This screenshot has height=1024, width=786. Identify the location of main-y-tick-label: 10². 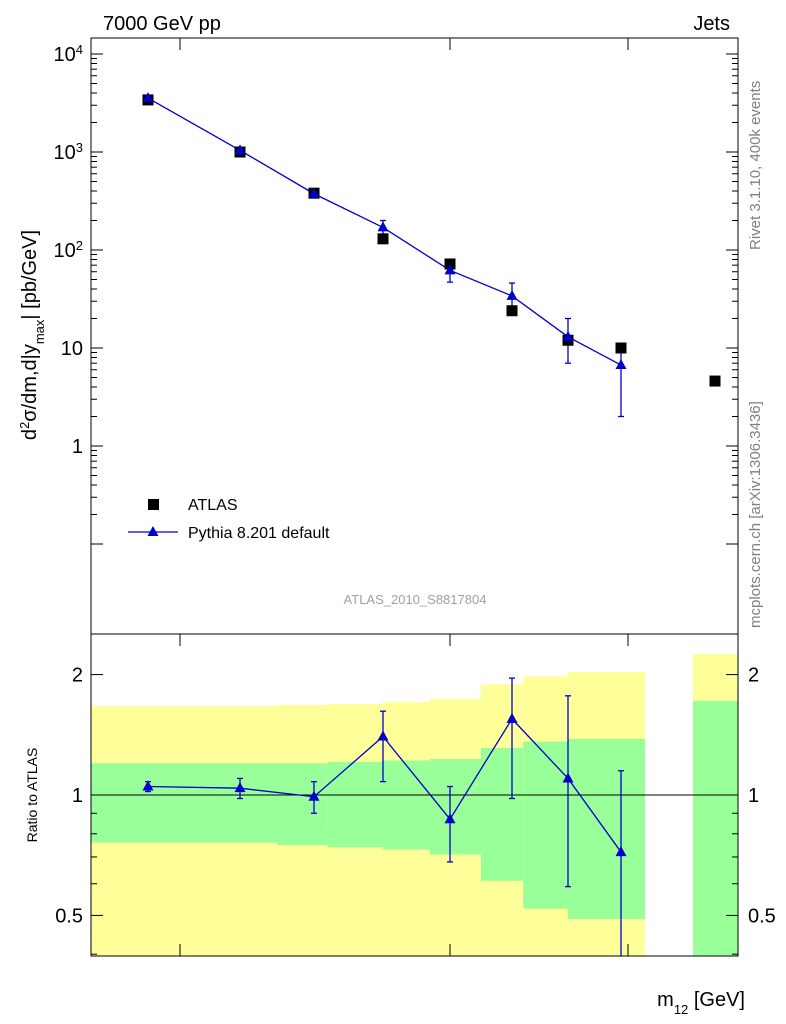
(68, 250).